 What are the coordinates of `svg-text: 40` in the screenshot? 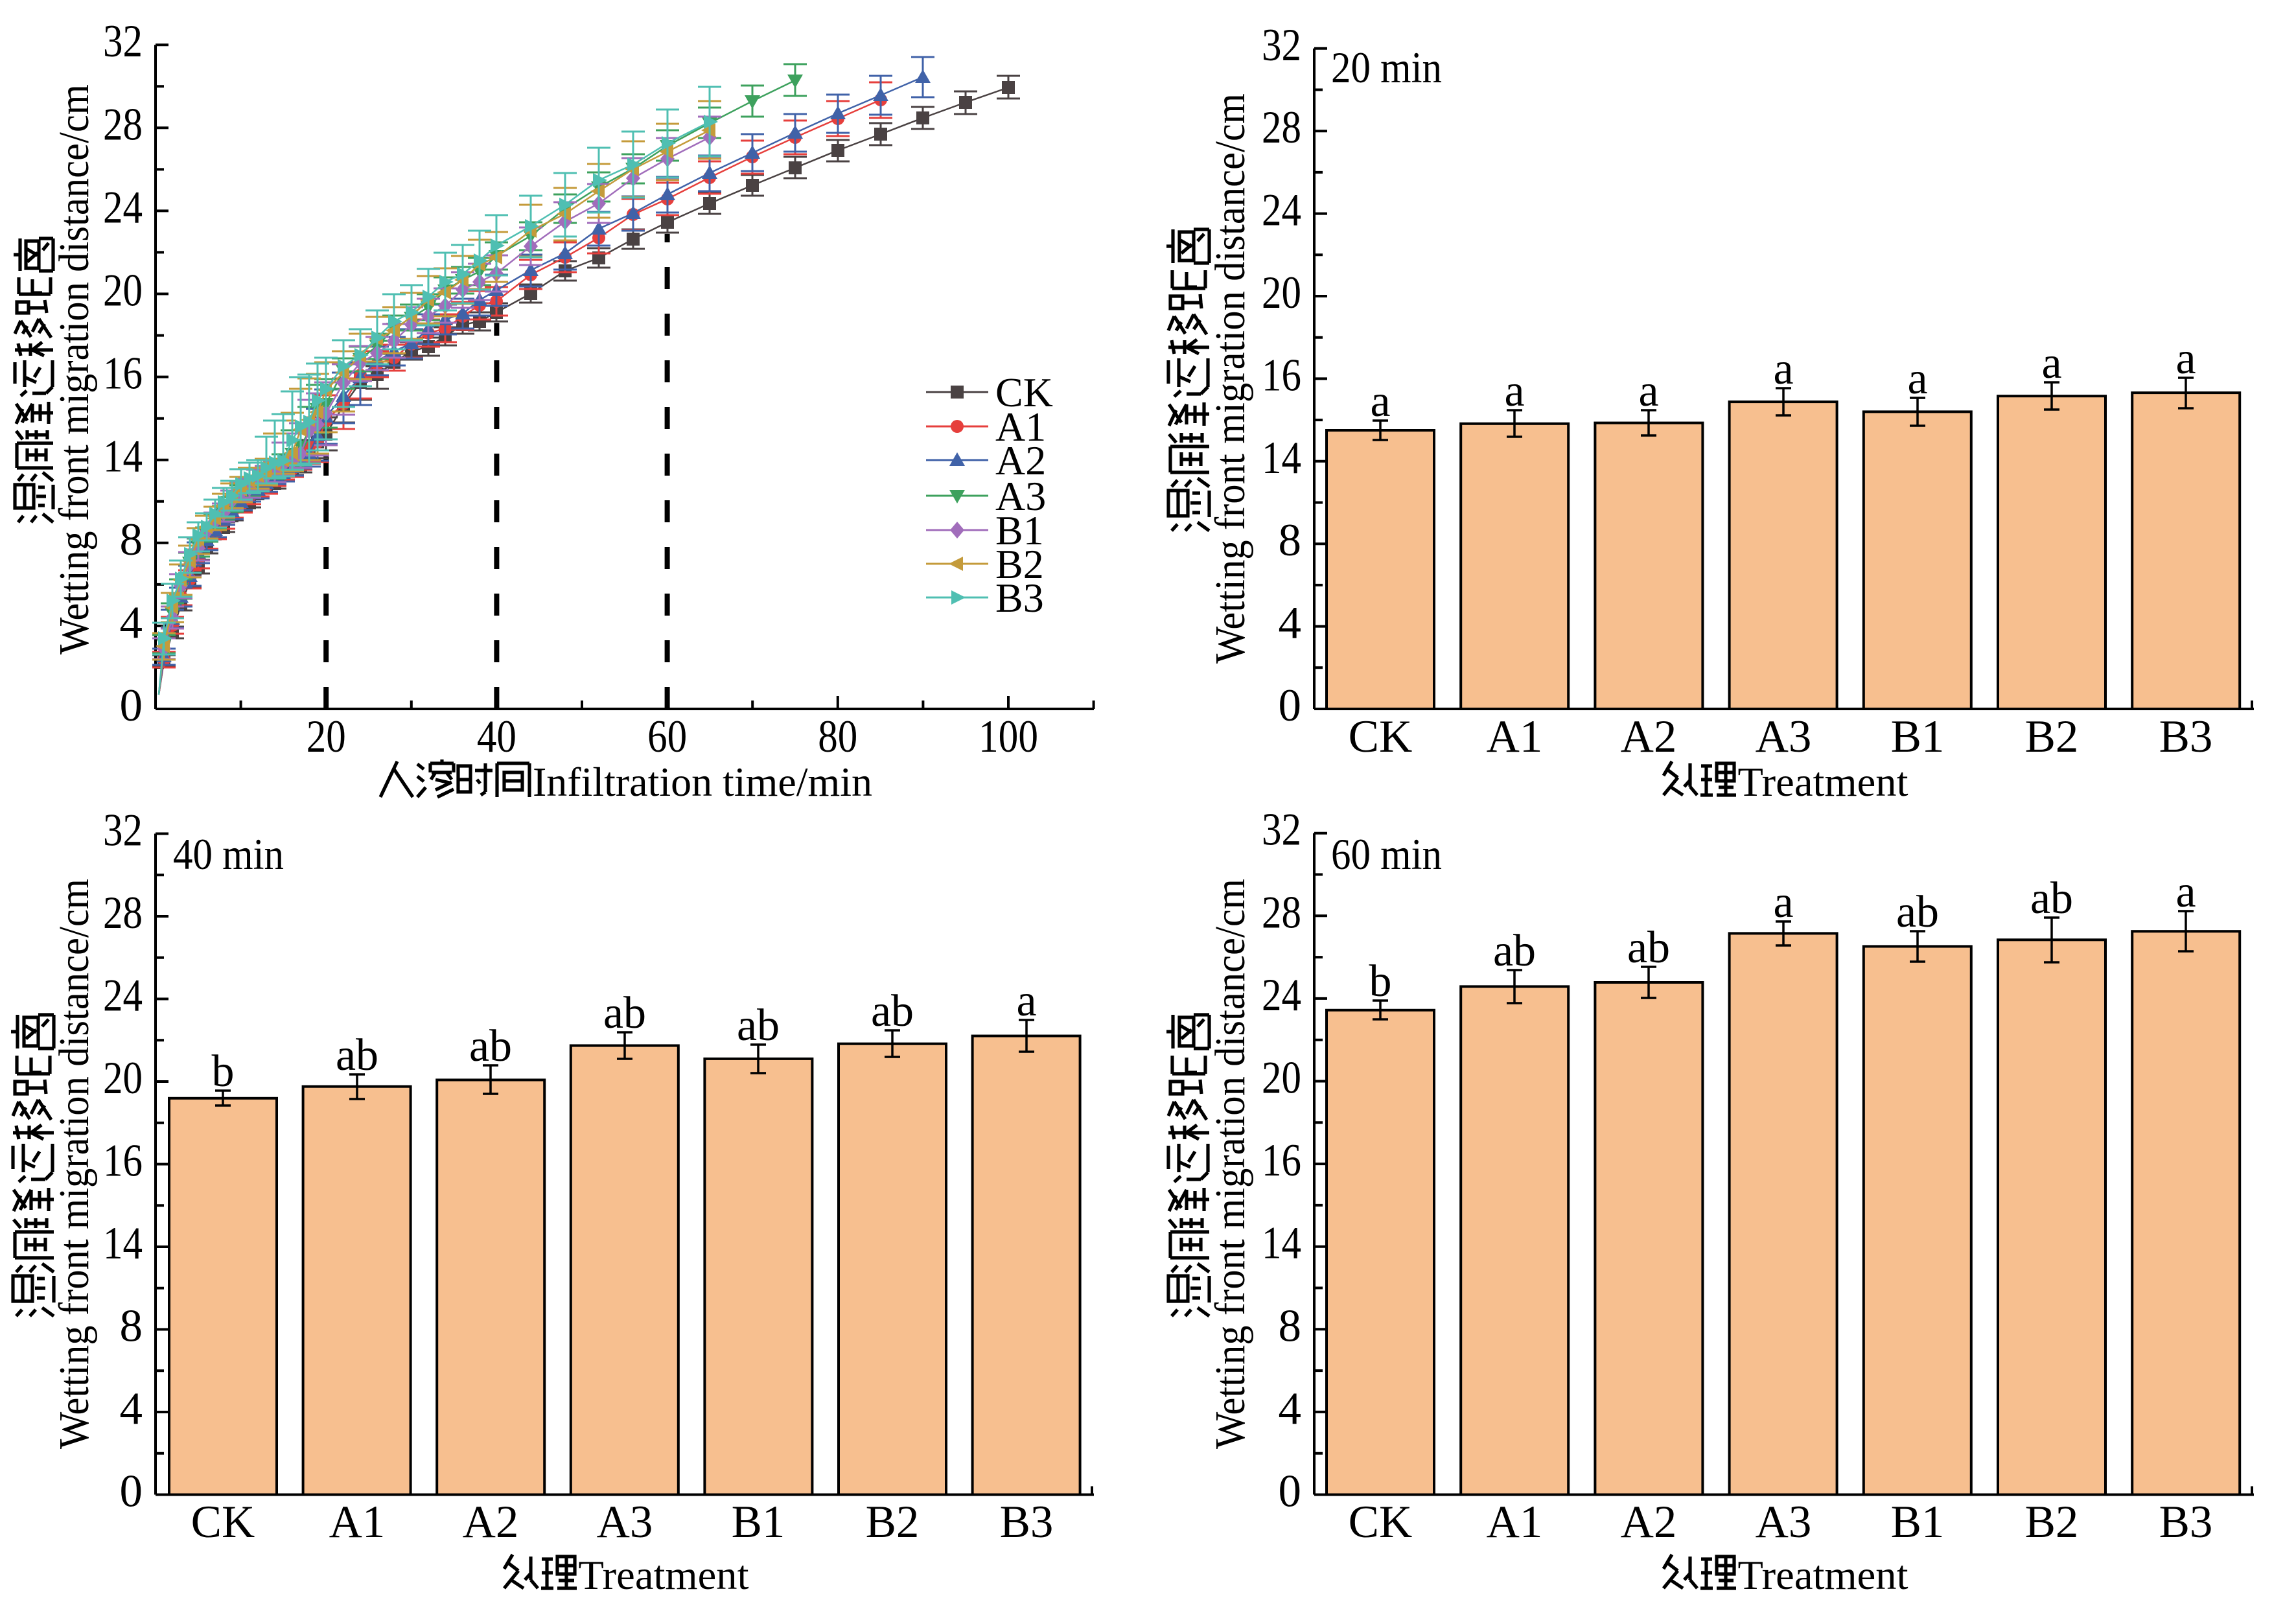 It's located at (496, 737).